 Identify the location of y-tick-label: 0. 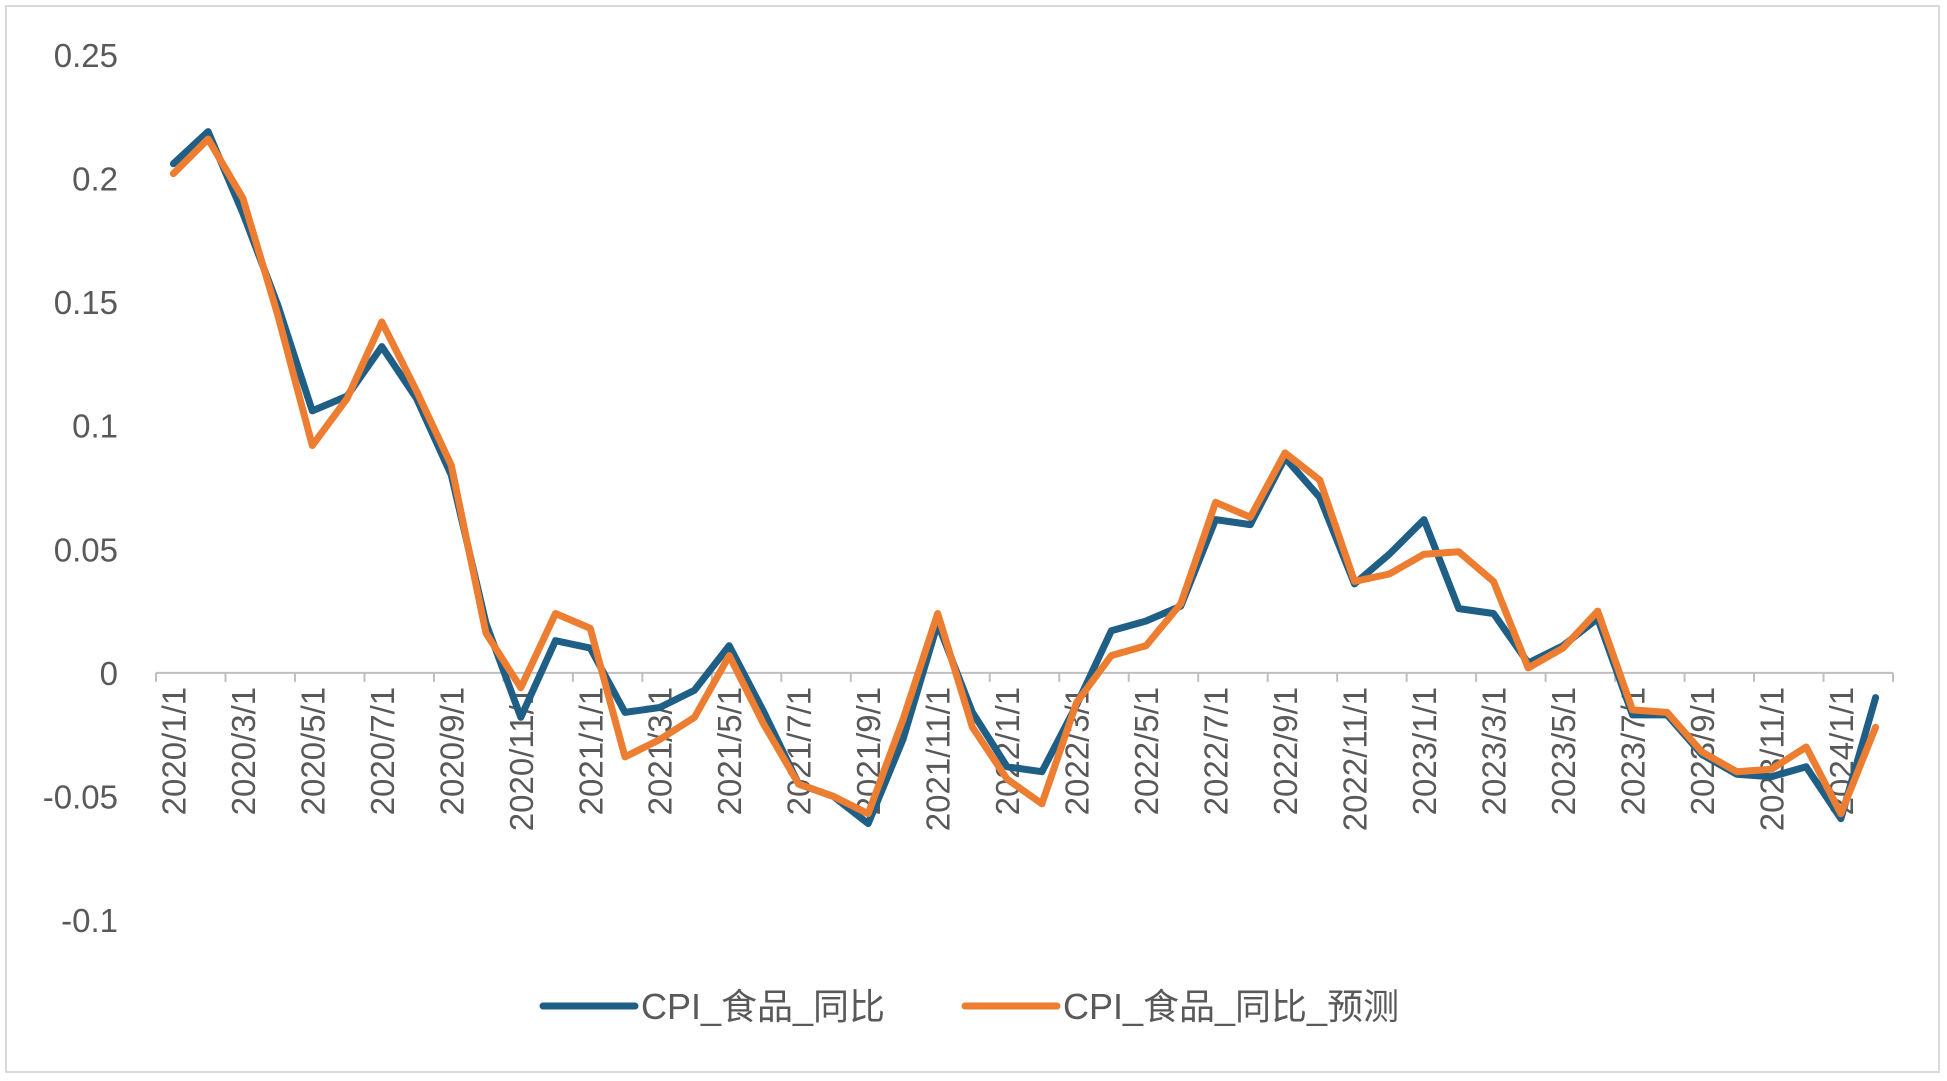
(109, 673).